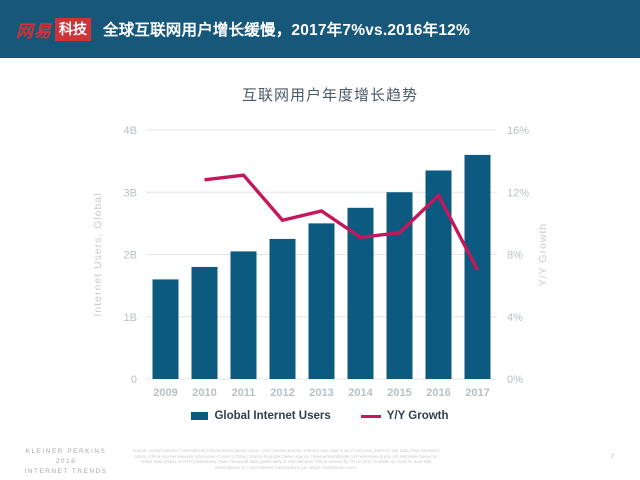  Describe the element at coordinates (272, 416) in the screenshot. I see `legend-label-bars: Global Internet Users` at that location.